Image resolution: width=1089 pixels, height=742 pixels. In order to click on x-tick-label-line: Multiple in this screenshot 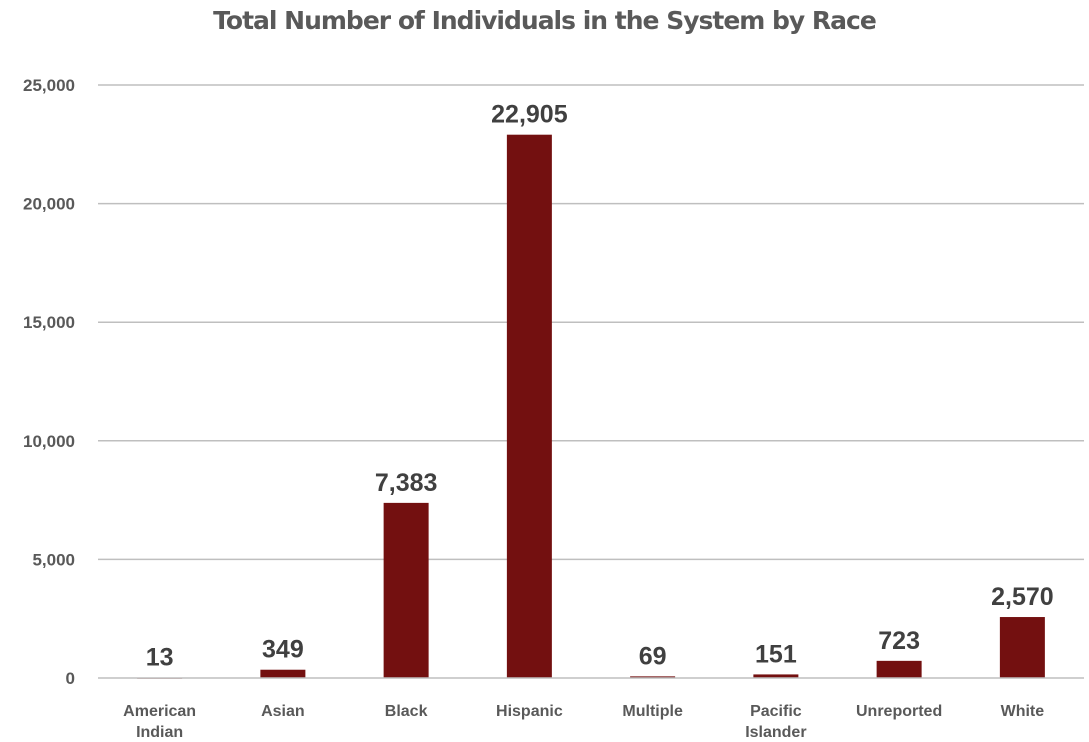, I will do `click(652, 711)`.